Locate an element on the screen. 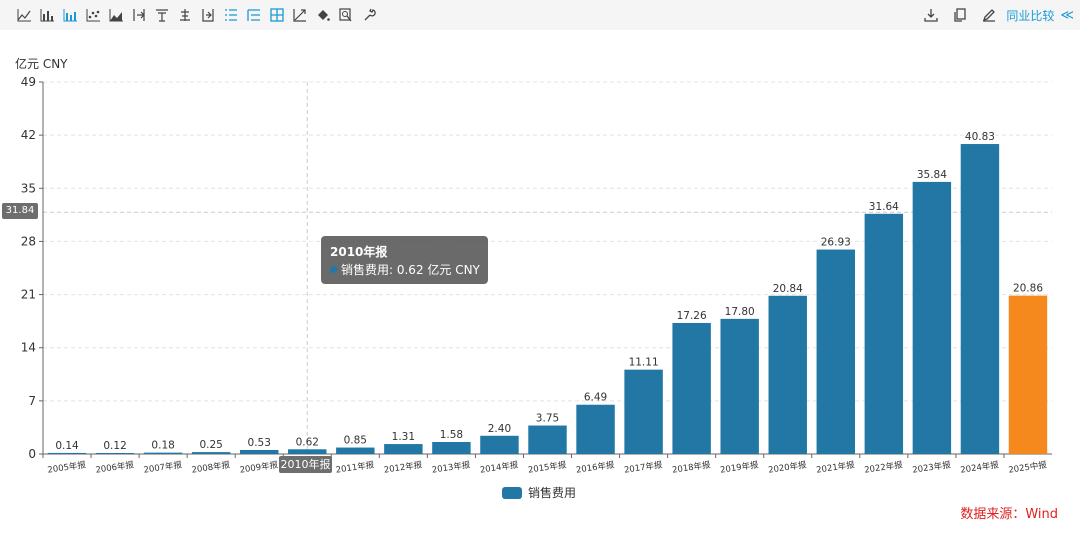  crosshair-x-label: 2010年报 is located at coordinates (305, 464).